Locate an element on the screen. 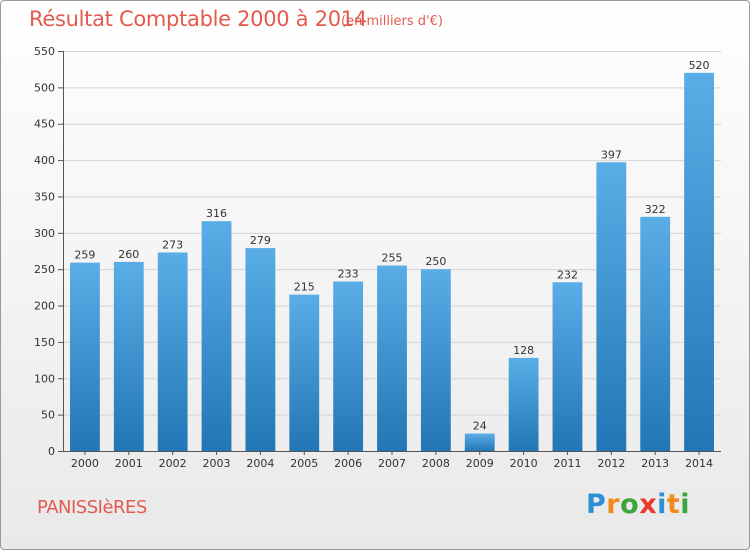 Image resolution: width=750 pixels, height=550 pixels. x-tick-label: 2007 is located at coordinates (392, 463).